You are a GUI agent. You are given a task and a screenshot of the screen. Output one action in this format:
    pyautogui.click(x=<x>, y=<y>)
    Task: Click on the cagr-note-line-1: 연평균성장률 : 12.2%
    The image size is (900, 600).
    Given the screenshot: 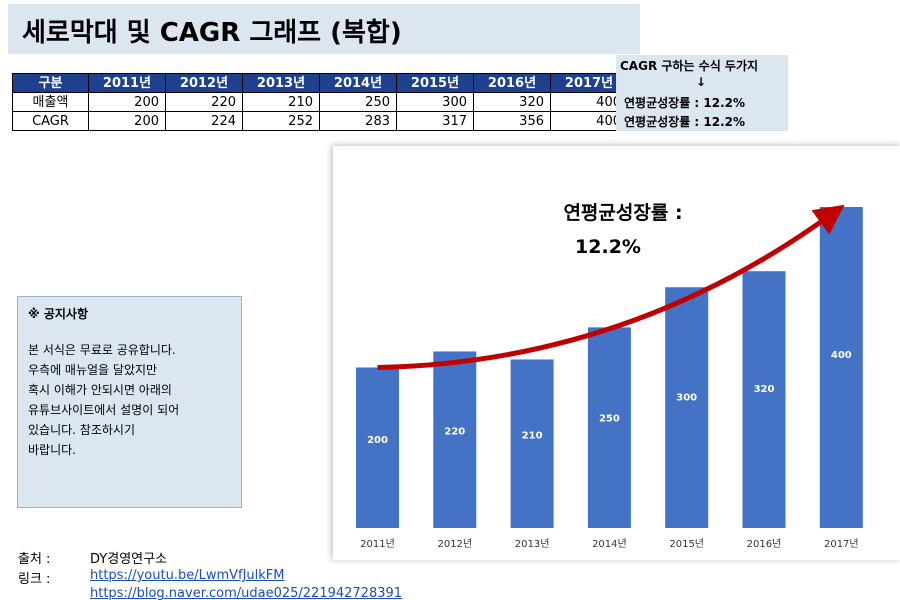 What is the action you would take?
    pyautogui.click(x=685, y=103)
    